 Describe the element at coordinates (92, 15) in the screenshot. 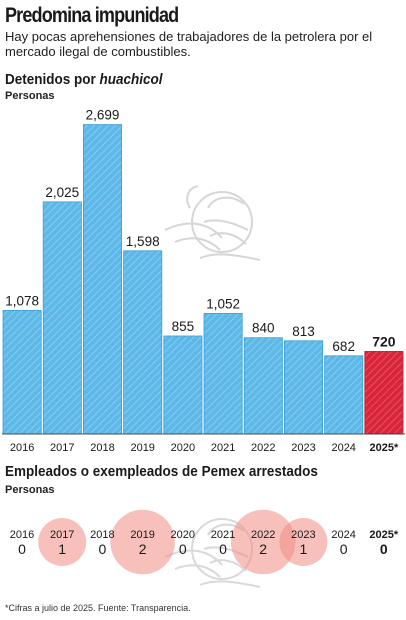

I see `page-title: Predomina impunidad` at that location.